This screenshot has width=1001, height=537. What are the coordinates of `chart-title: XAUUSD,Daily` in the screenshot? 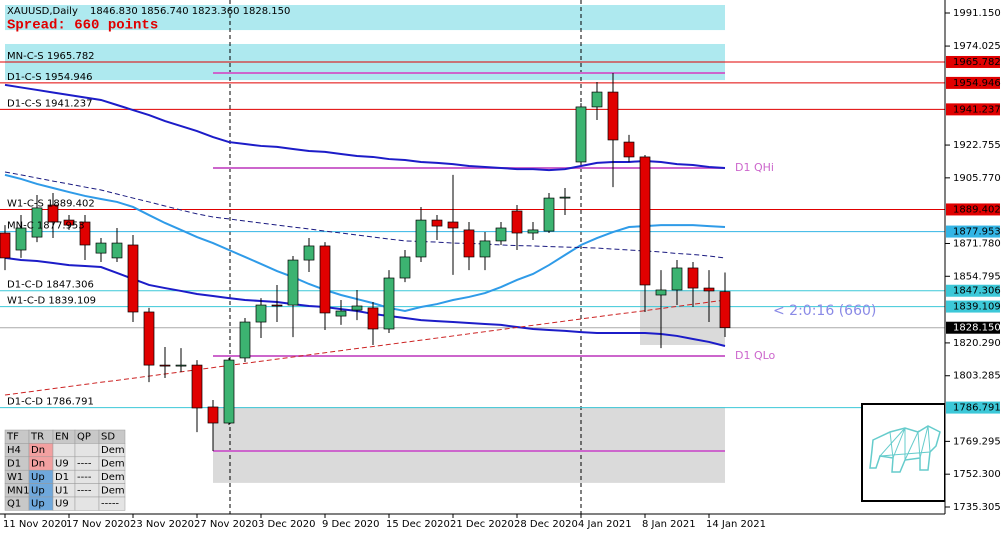 It's located at (42, 11).